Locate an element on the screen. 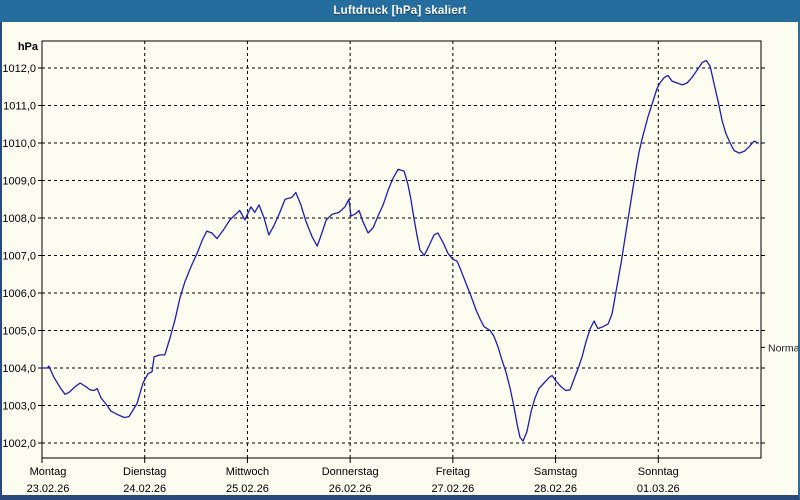 The width and height of the screenshot is (800, 500). y-axis-tick-label: 1002,0 is located at coordinates (19, 444).